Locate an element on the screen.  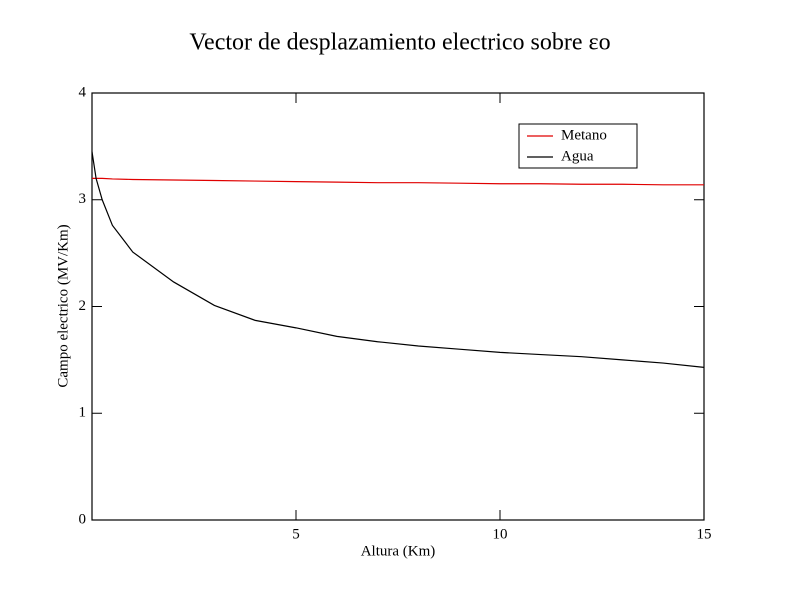
y-tick-label: 1 is located at coordinates (83, 413).